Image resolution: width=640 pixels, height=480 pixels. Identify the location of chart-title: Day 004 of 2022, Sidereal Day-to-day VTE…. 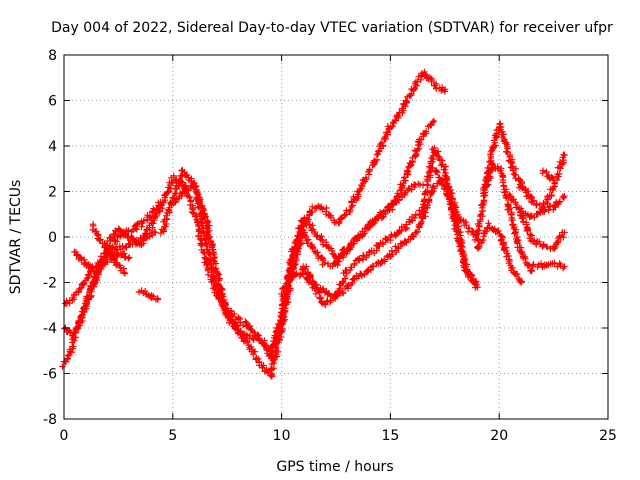
(332, 28).